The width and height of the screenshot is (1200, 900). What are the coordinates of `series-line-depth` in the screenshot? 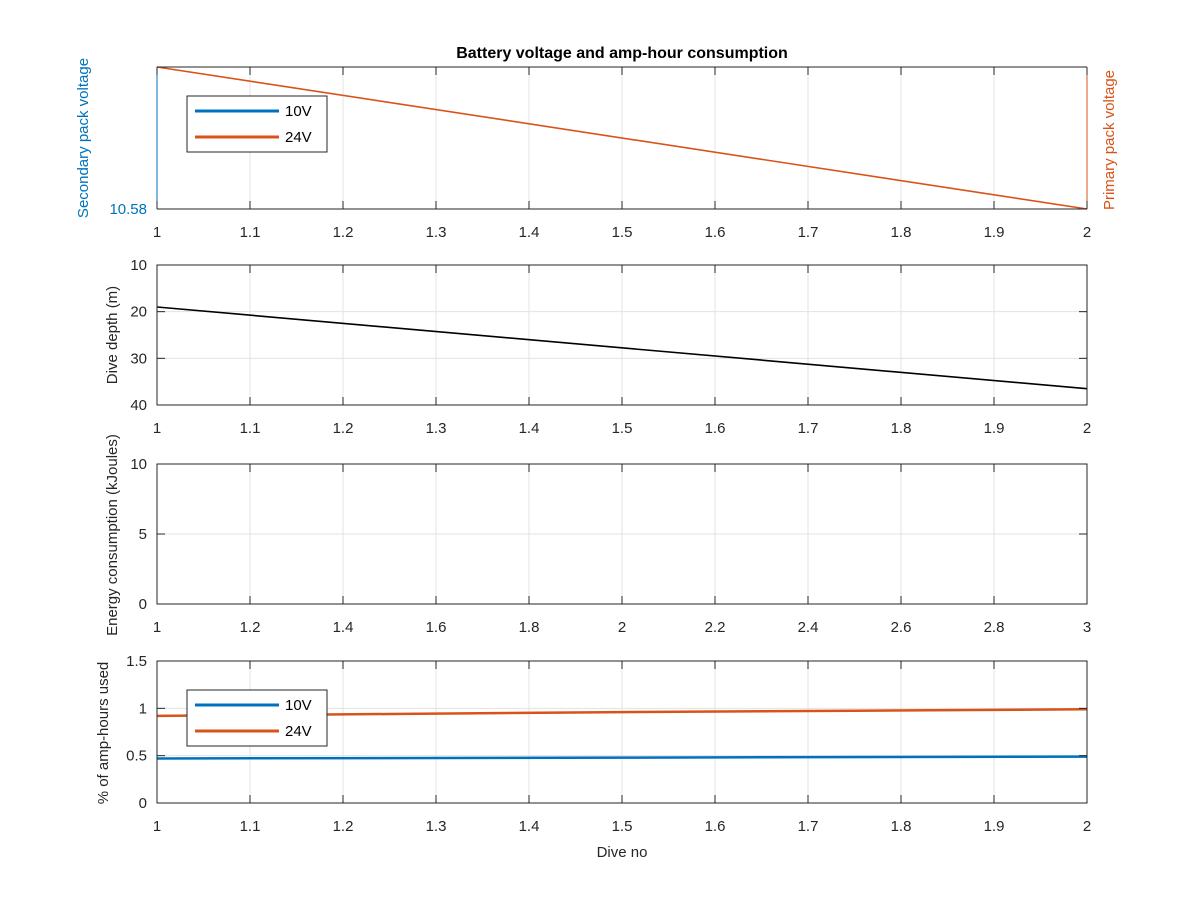 It's located at (622, 348).